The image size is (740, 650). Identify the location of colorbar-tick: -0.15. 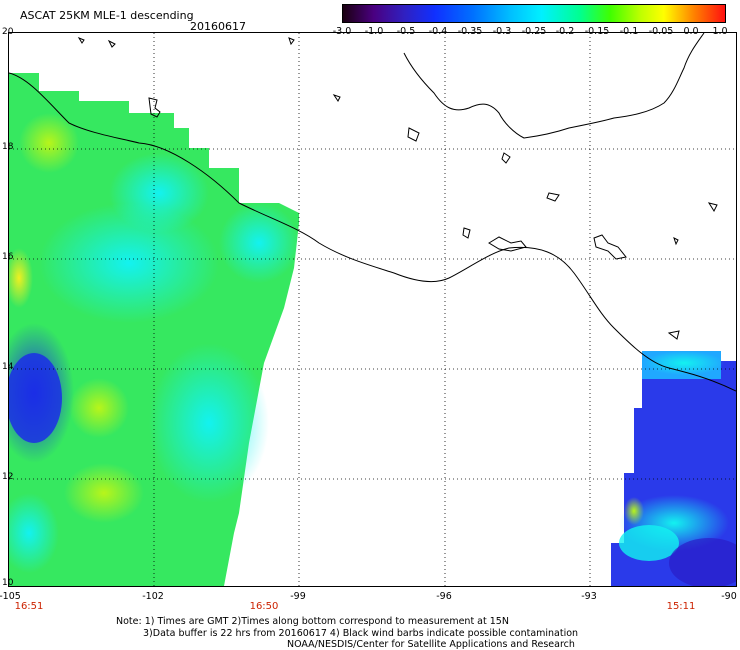
(597, 31).